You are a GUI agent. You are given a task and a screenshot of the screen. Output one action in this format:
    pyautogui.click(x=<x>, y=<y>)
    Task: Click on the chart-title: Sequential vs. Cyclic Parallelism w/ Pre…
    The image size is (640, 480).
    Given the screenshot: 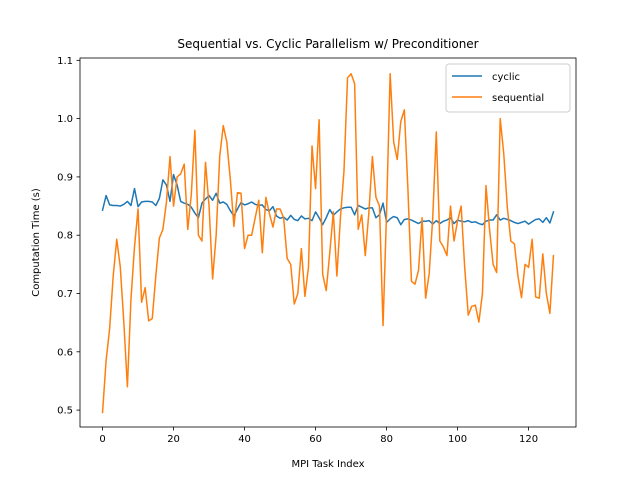 What is the action you would take?
    pyautogui.click(x=327, y=44)
    